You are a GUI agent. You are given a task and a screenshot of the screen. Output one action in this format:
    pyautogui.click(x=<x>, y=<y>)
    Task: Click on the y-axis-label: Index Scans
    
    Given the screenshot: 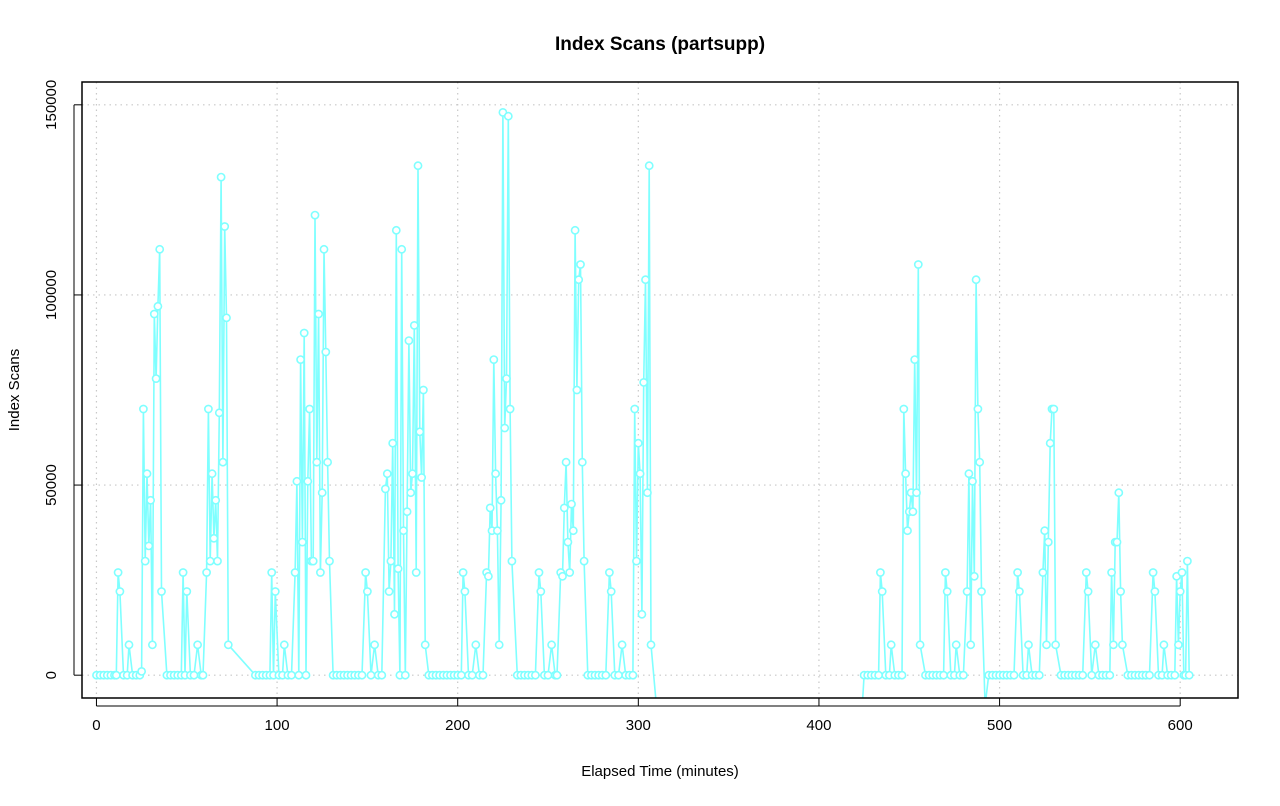 What is the action you would take?
    pyautogui.click(x=14, y=390)
    